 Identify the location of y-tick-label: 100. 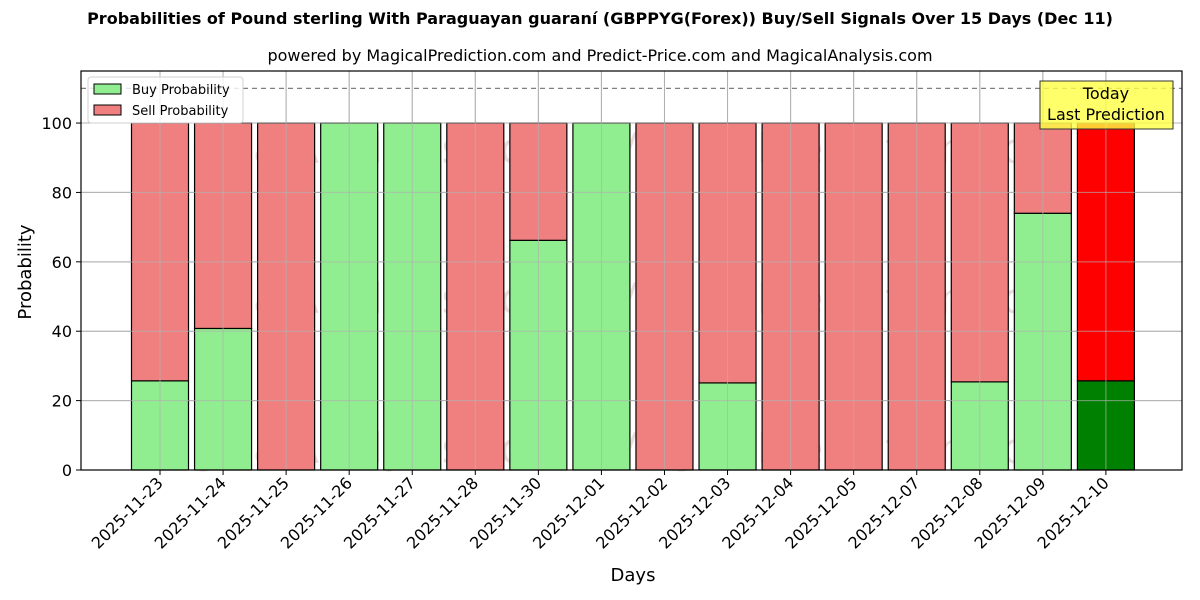
(56, 123).